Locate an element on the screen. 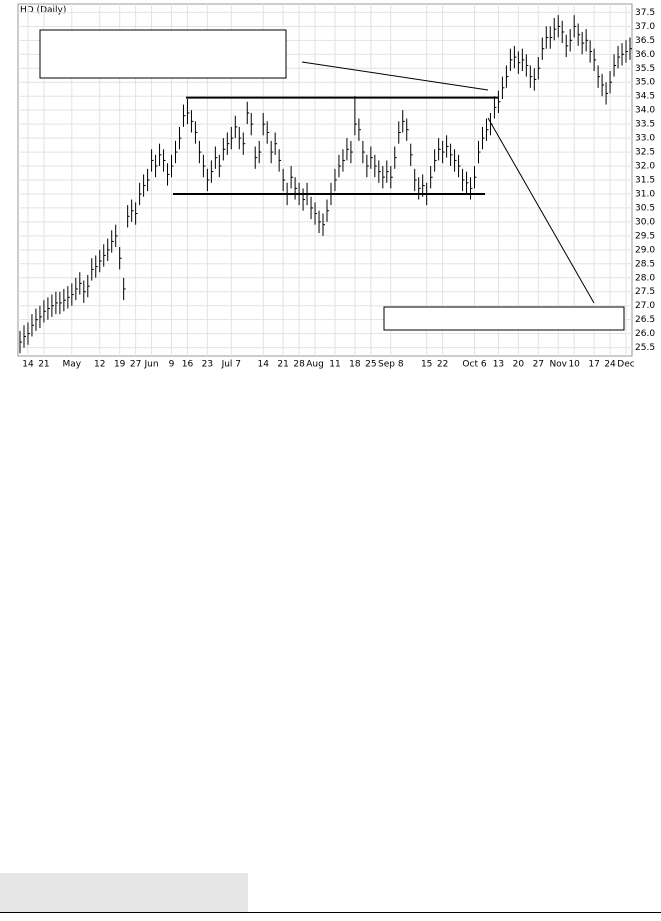 This screenshot has width=661, height=921. y-tick-label: 36.5 is located at coordinates (645, 41).